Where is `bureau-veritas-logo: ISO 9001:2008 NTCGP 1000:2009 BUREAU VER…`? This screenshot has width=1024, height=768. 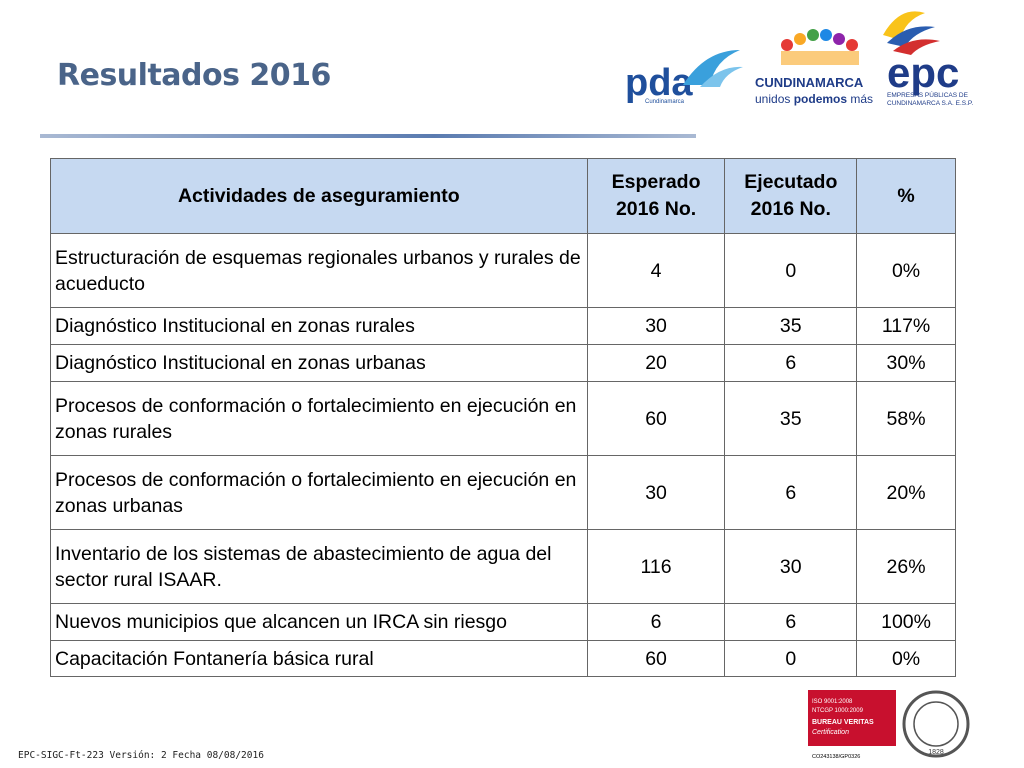
bureau-veritas-logo: ISO 9001:2008 NTCGP 1000:2009 BUREAU VER… is located at coordinates (891, 726).